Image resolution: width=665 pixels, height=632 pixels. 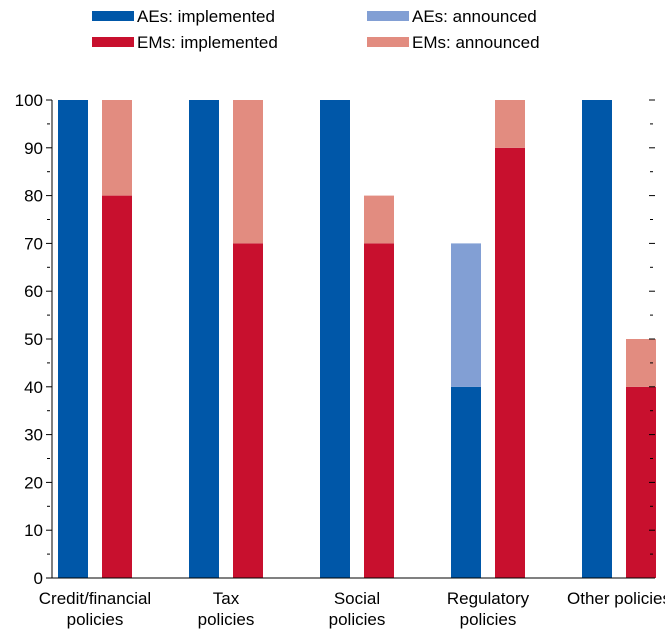 What do you see at coordinates (38, 578) in the screenshot?
I see `y-tick-label: 0` at bounding box center [38, 578].